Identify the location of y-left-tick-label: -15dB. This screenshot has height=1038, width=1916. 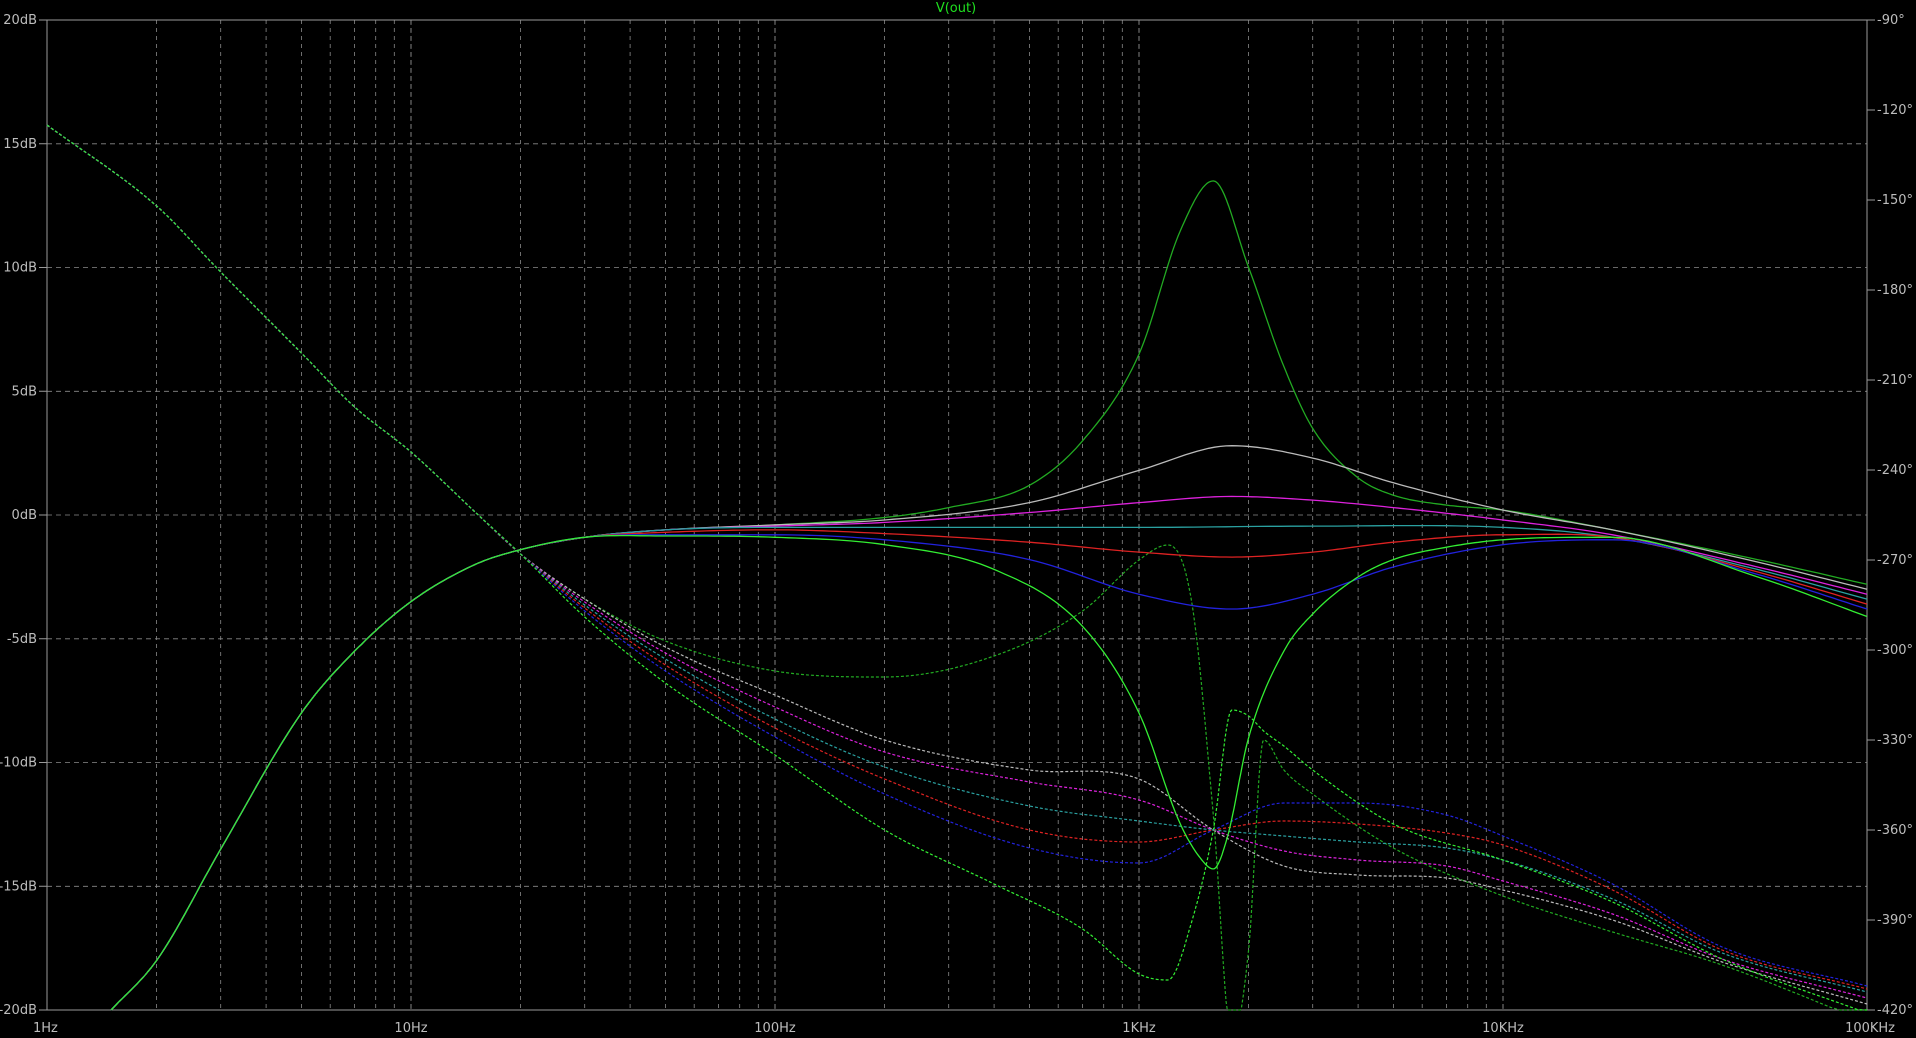
(18, 886).